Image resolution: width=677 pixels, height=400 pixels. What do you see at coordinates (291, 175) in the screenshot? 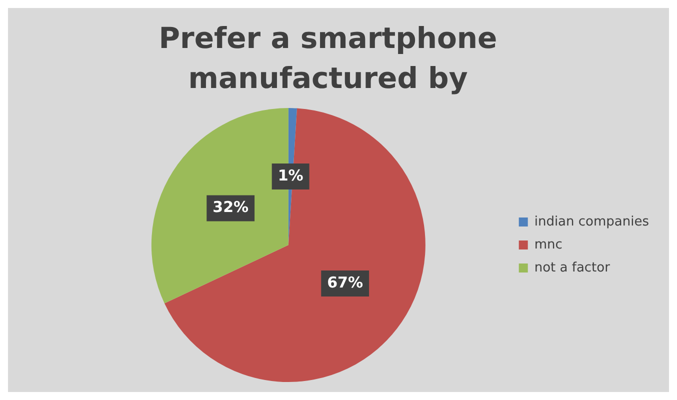
I see `data-label: 1%` at bounding box center [291, 175].